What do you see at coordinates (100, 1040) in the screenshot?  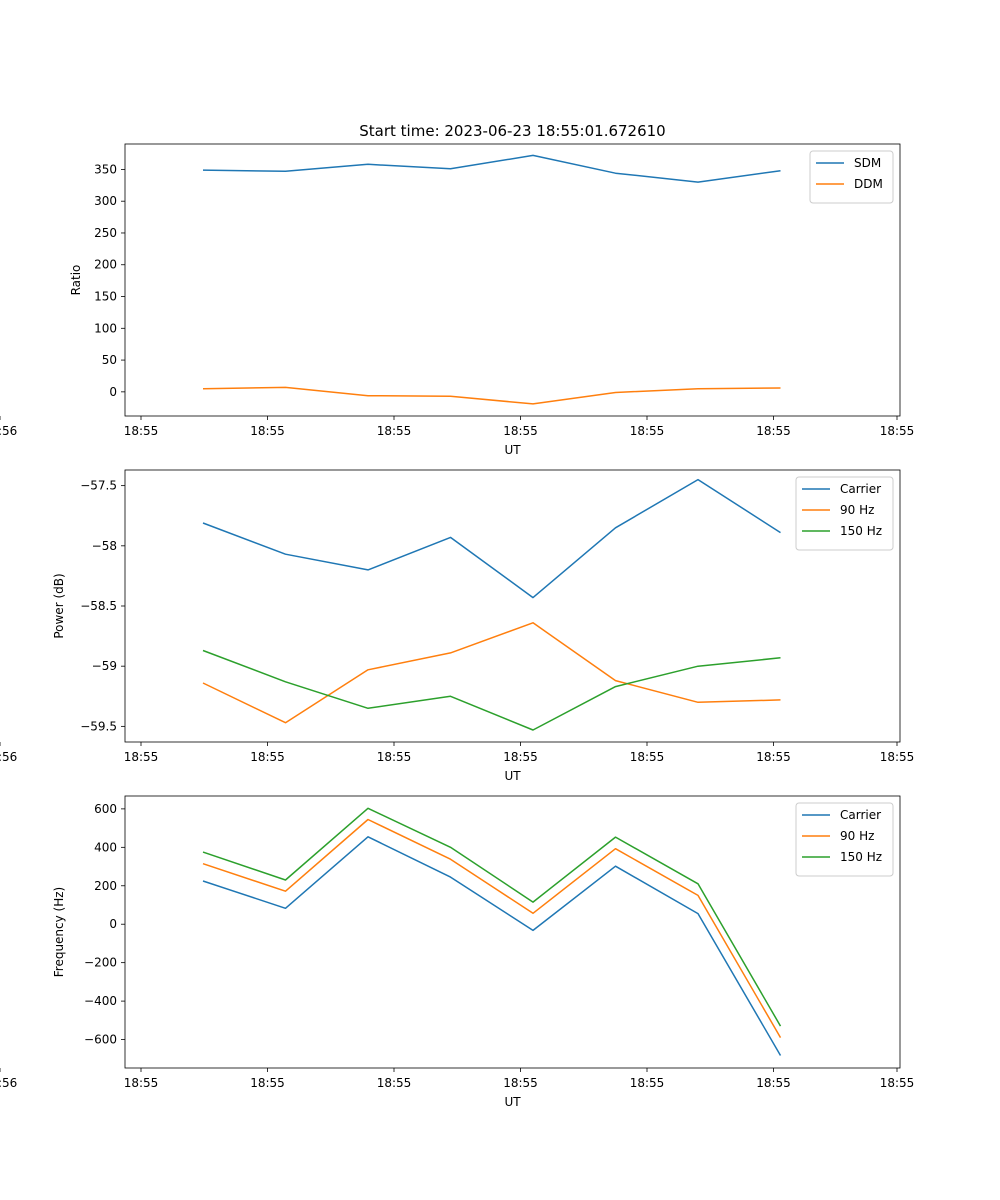 I see `y-tick-label: −600` at bounding box center [100, 1040].